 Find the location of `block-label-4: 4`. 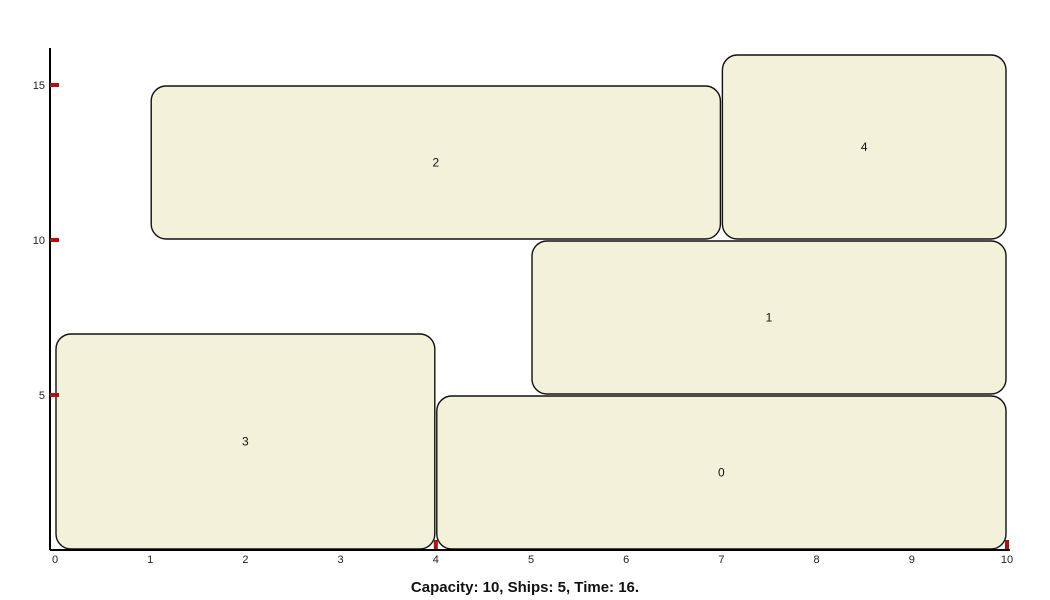

block-label-4: 4 is located at coordinates (864, 147).